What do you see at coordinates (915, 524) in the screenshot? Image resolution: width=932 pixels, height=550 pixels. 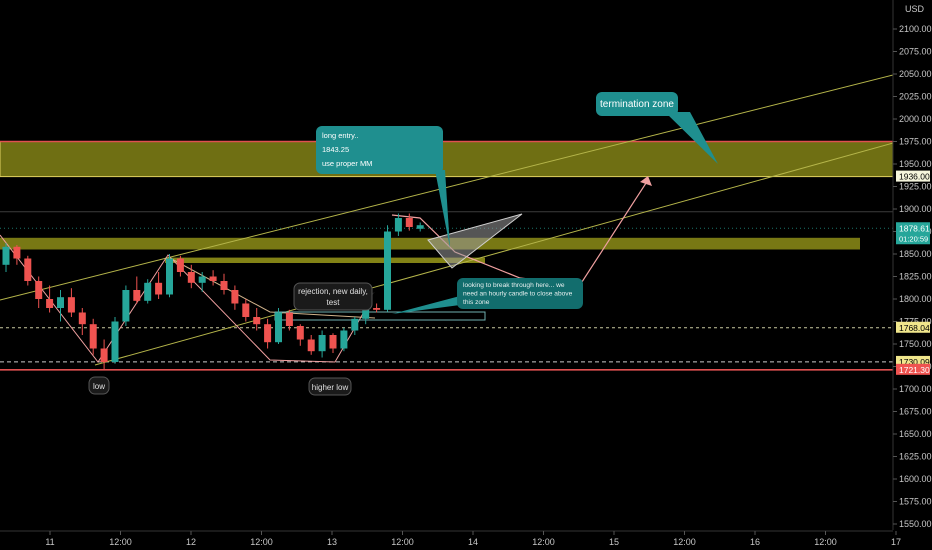 I see `y-tick-label: 1550.00` at bounding box center [915, 524].